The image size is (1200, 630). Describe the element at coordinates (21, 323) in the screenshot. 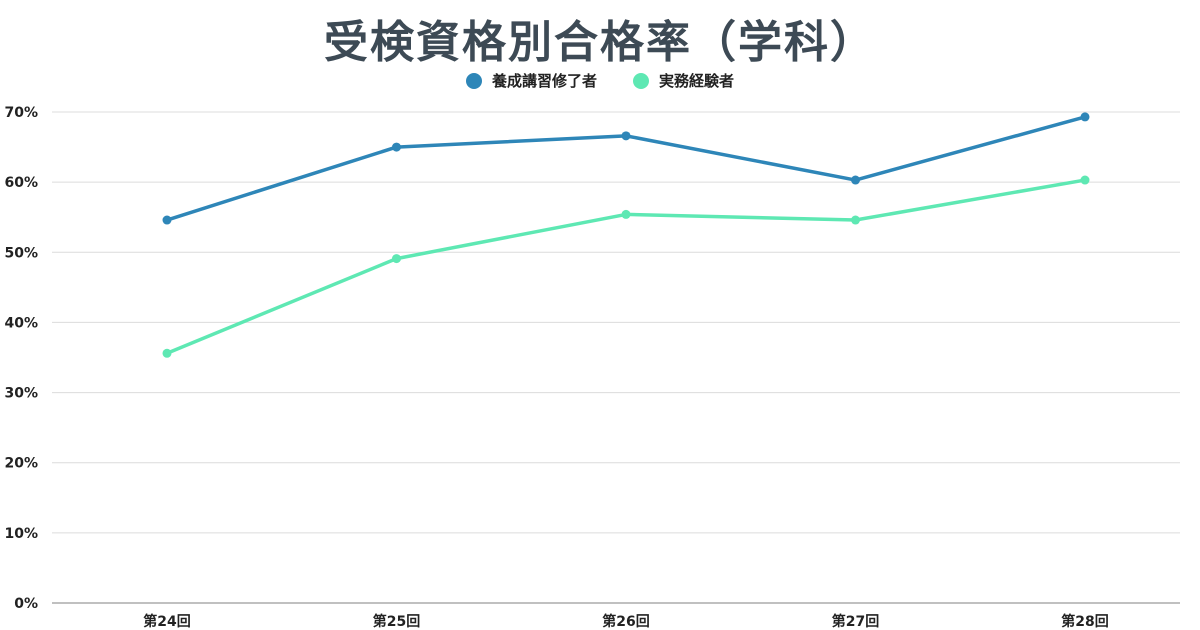

I see `y-tick-label-40: 40%` at that location.